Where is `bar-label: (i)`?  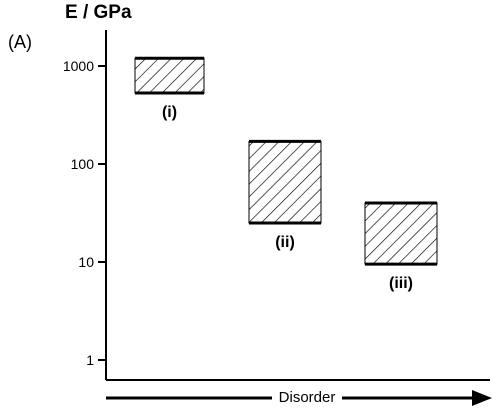 bar-label: (i) is located at coordinates (169, 112).